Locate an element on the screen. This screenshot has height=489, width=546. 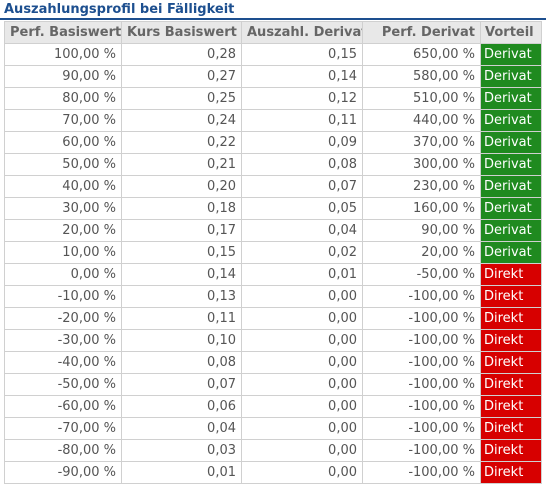
kurs-basiswert-cell: 0,21 is located at coordinates (181, 164).